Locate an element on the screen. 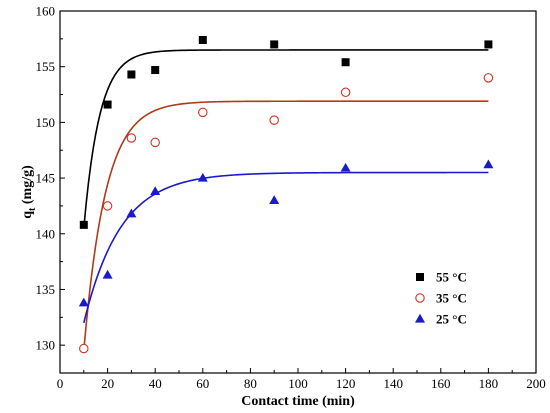 Image resolution: width=550 pixels, height=413 pixels. y-axis-ticks: 130 135 140 145 150 155 160 is located at coordinates (50, 178).